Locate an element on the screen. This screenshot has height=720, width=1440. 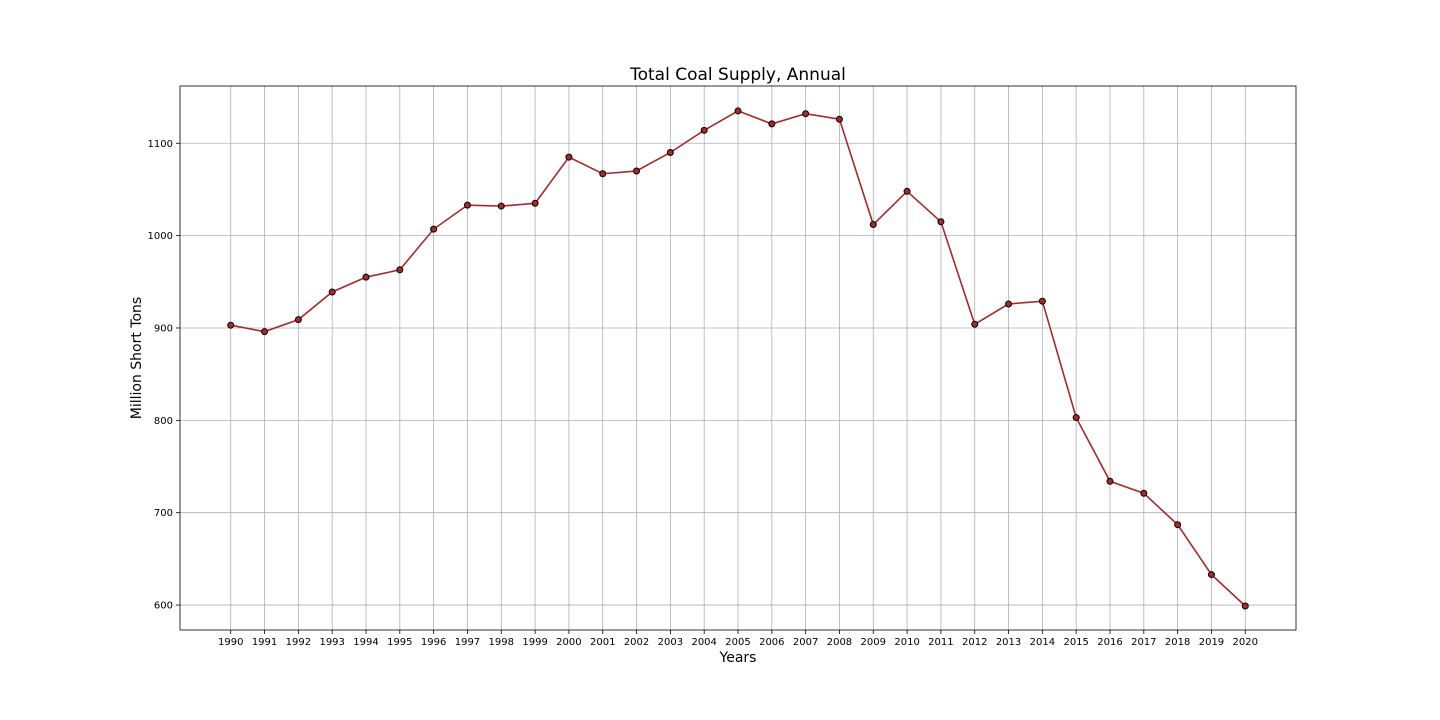
y-tick-label: 1000 is located at coordinates (160, 236).